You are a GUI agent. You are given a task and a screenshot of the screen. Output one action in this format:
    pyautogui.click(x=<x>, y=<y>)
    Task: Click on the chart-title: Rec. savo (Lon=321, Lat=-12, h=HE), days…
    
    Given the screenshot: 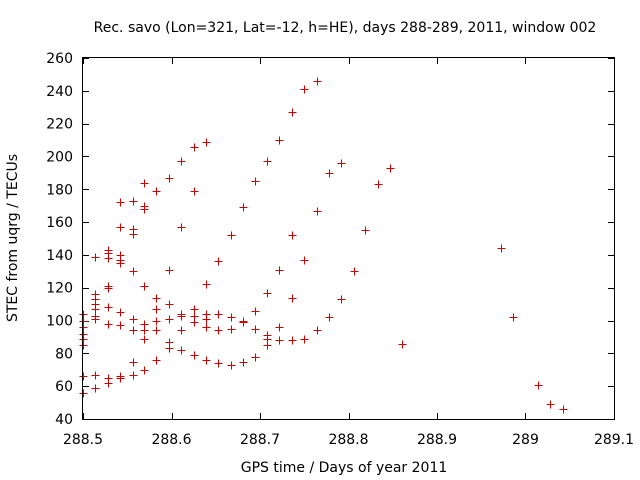 What is the action you would take?
    pyautogui.click(x=345, y=28)
    